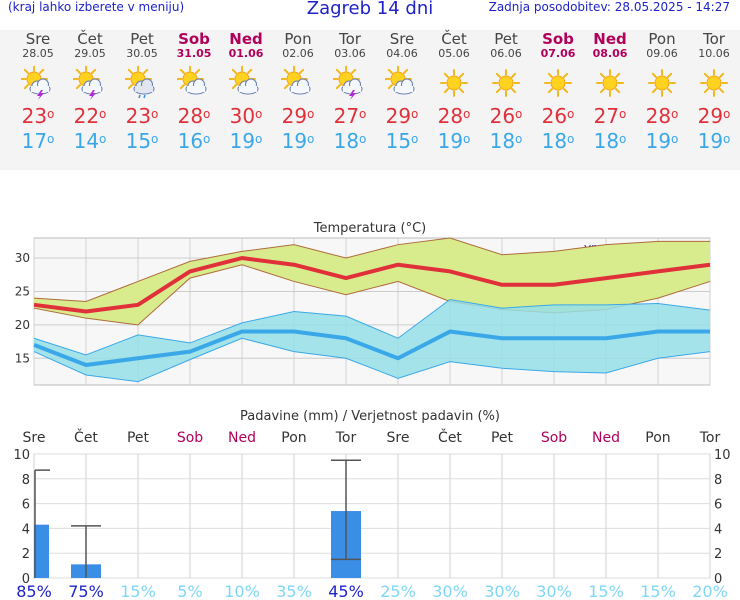 The image size is (740, 600). What do you see at coordinates (22, 325) in the screenshot?
I see `temp-y-tick: 20` at bounding box center [22, 325].